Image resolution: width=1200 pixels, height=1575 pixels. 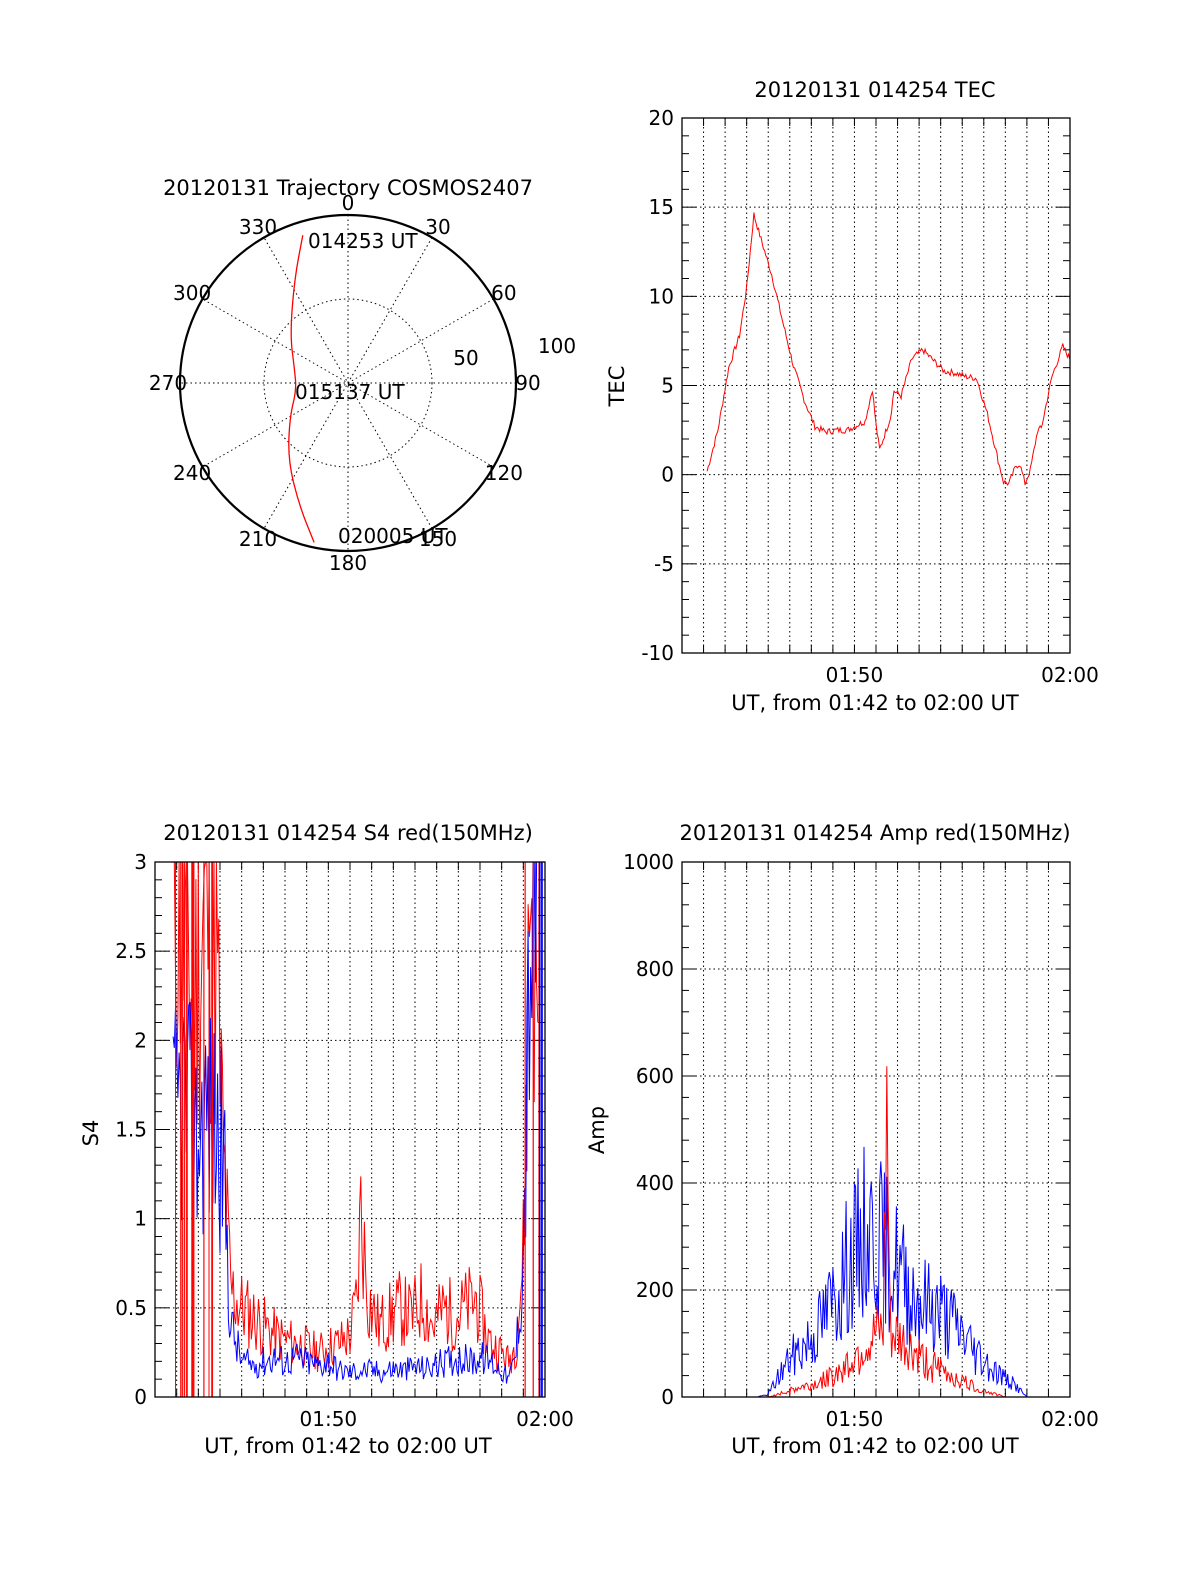 What do you see at coordinates (350, 392) in the screenshot?
I see `trajectory-mid-label: 015137 UT` at bounding box center [350, 392].